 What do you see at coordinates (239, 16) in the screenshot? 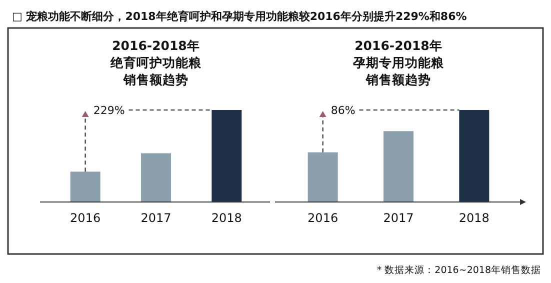
I see `text: □ 宠粮功能不断细分，2018年绝育呵护和孕期专用功能粮较2016年分别提升229%和86%` at bounding box center [239, 16].